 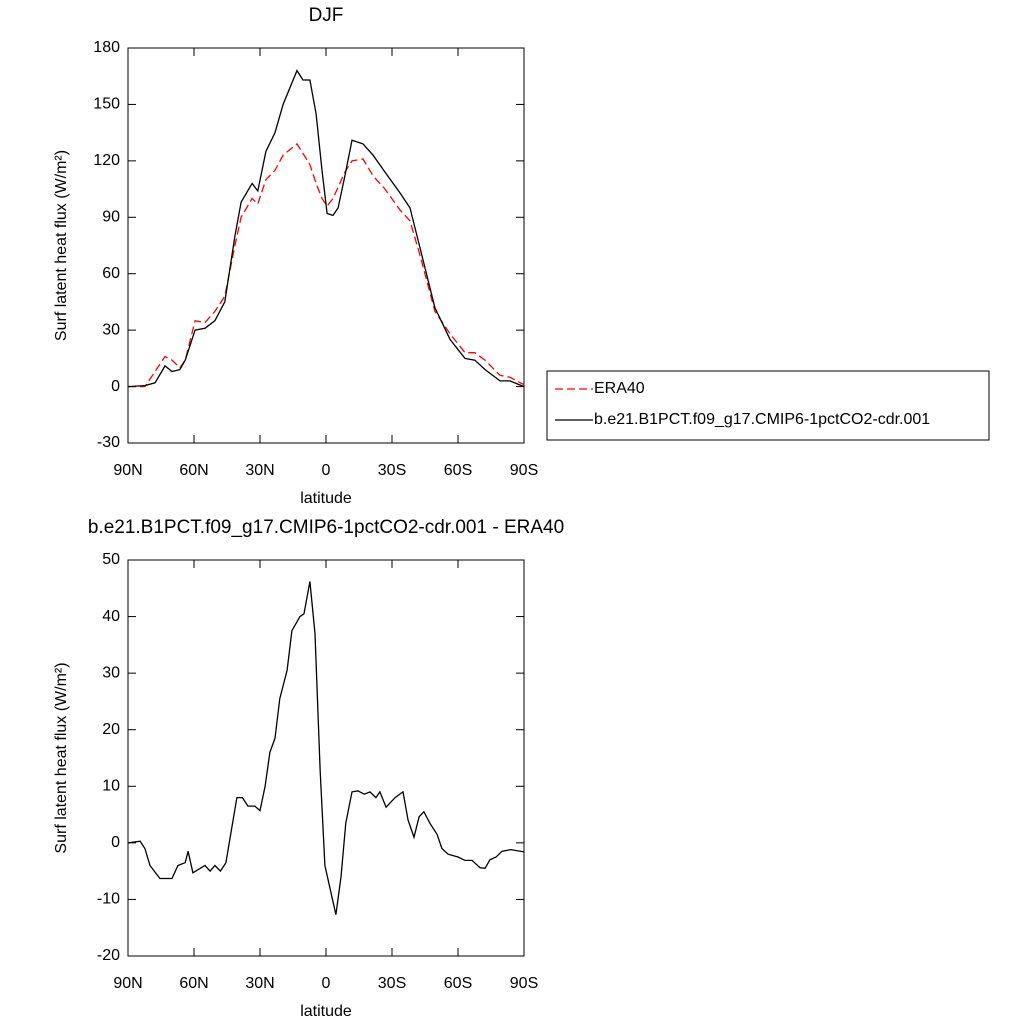 What do you see at coordinates (108, 899) in the screenshot?
I see `y-tick-label: -10` at bounding box center [108, 899].